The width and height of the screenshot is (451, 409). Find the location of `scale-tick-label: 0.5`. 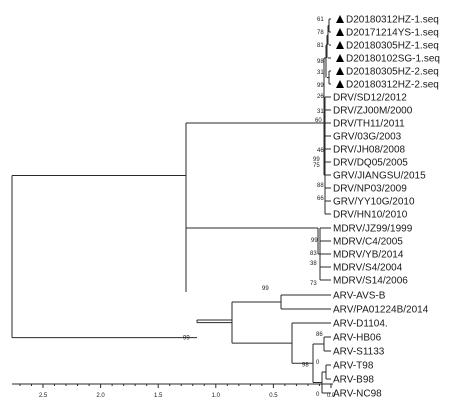

scale-tick-label: 0.5 is located at coordinates (273, 396).